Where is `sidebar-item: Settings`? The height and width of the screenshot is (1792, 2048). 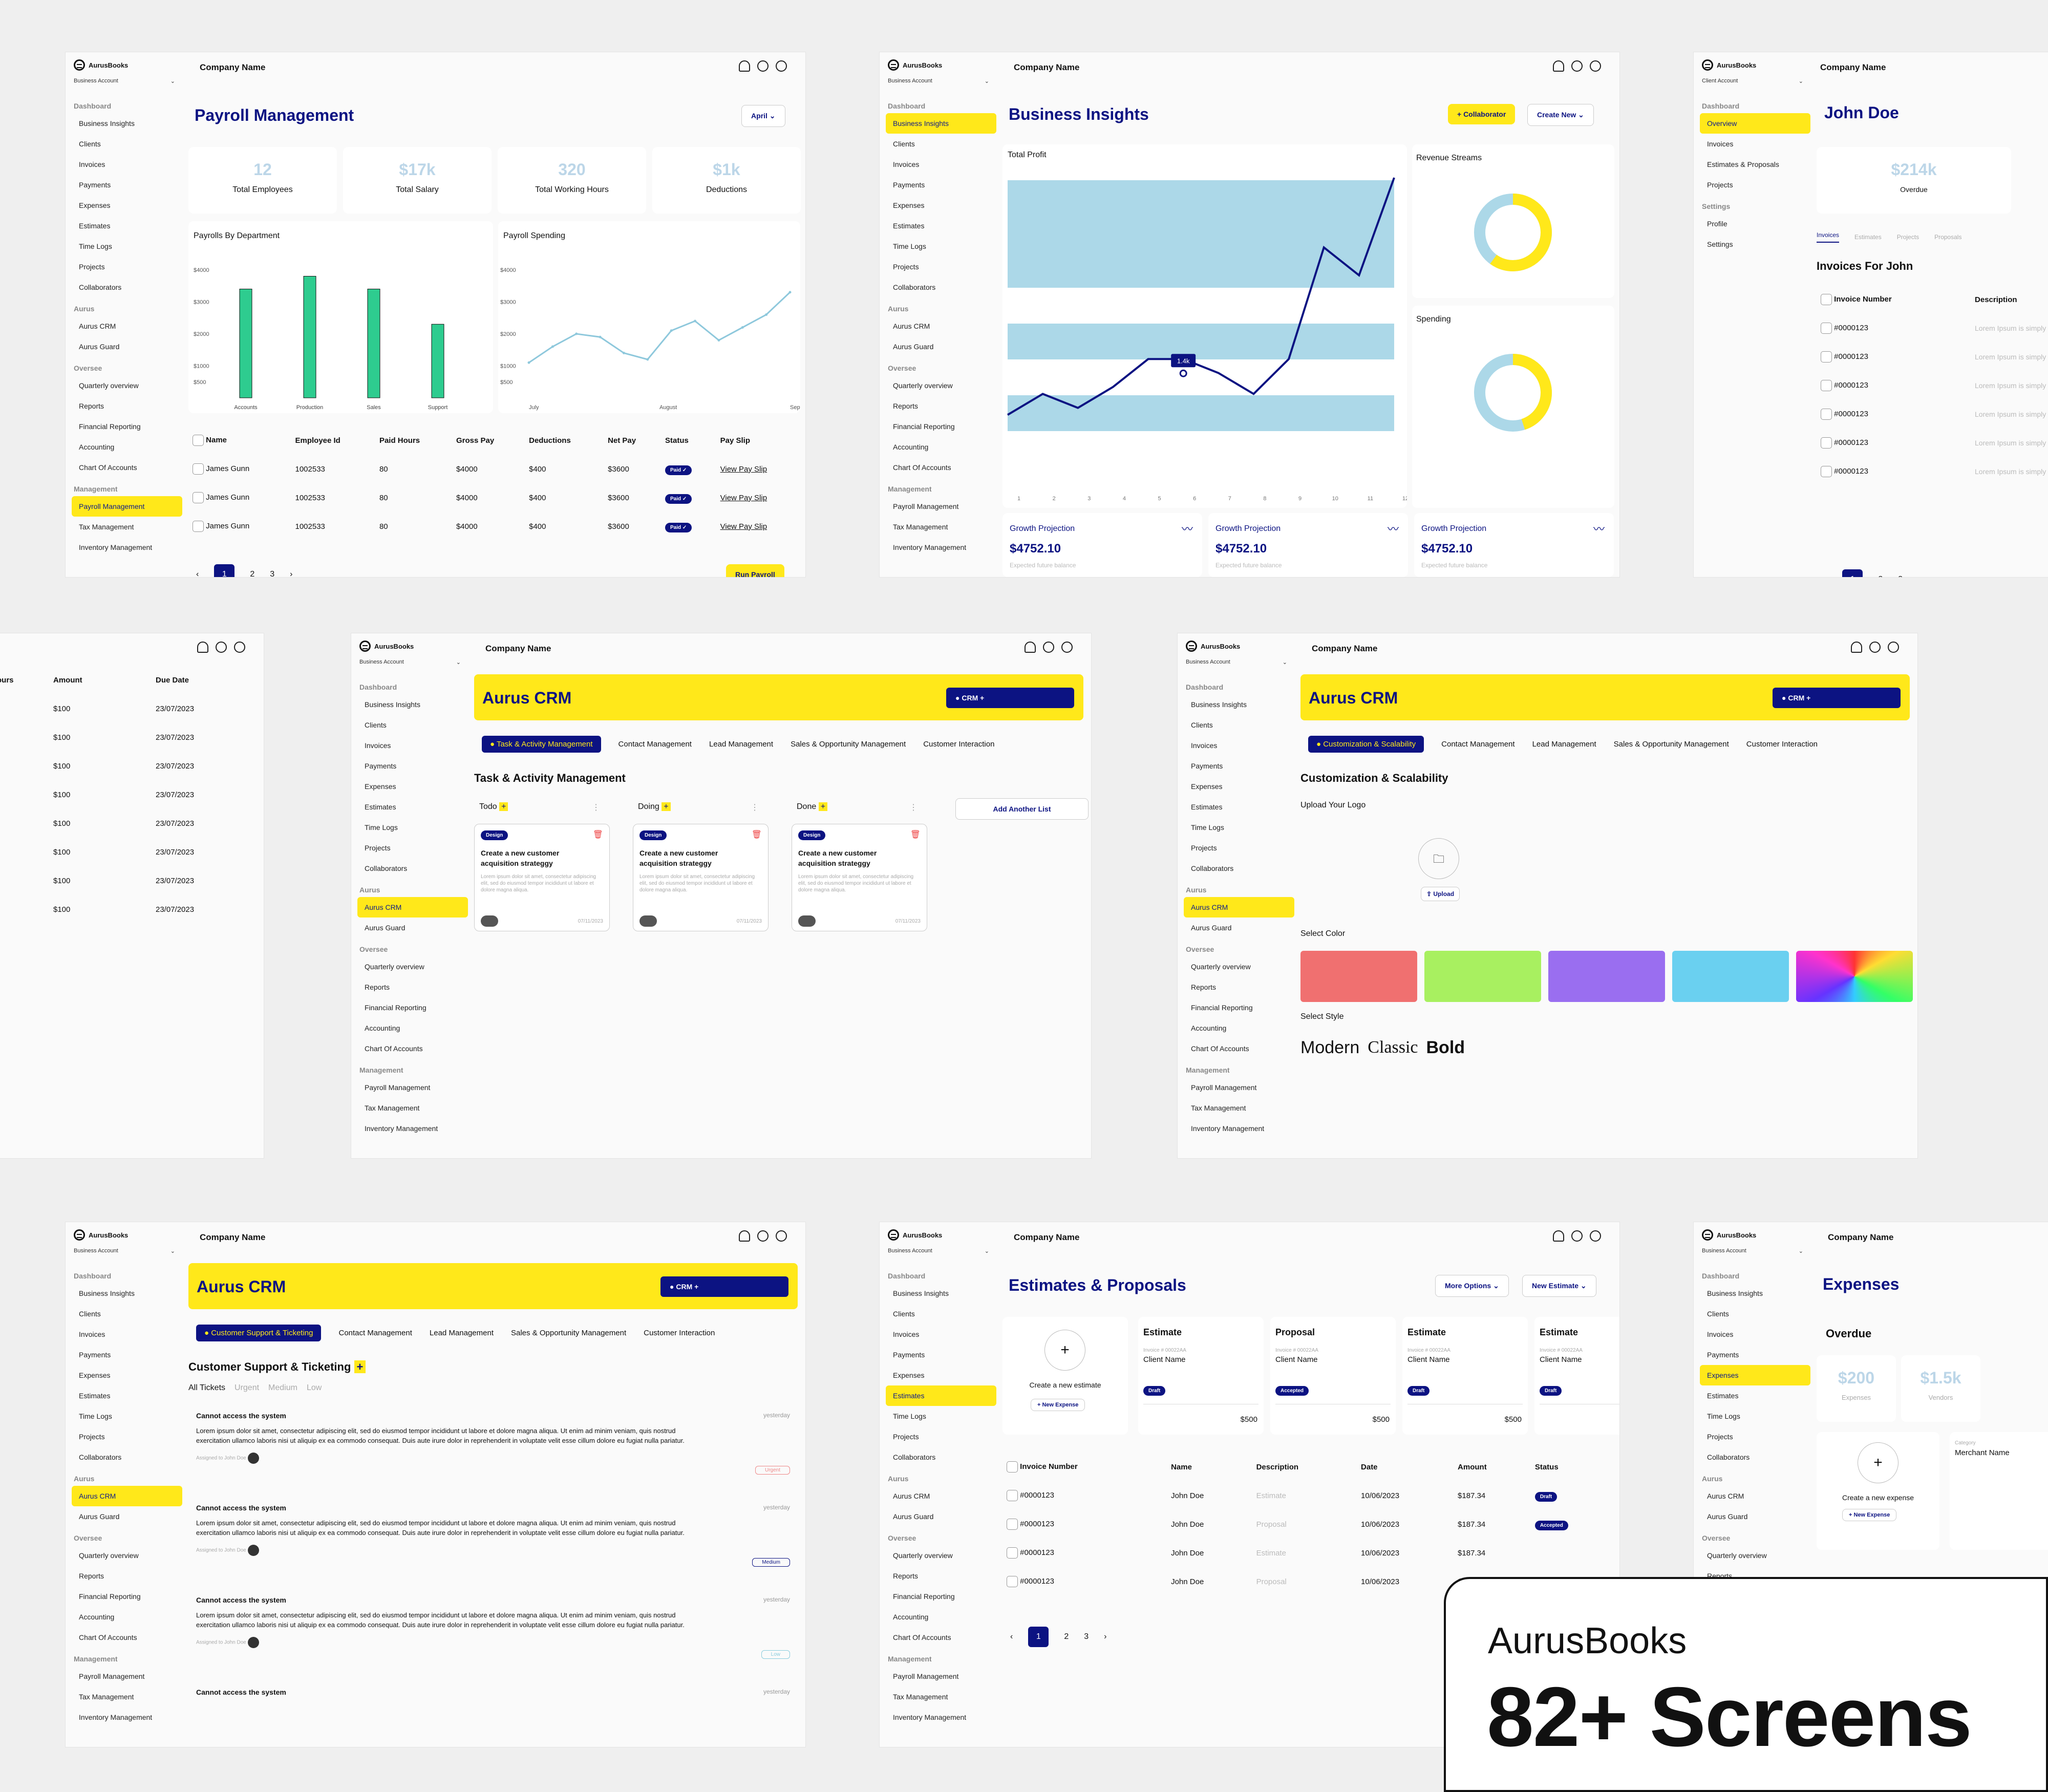
sidebar-item: Settings is located at coordinates (1720, 244).